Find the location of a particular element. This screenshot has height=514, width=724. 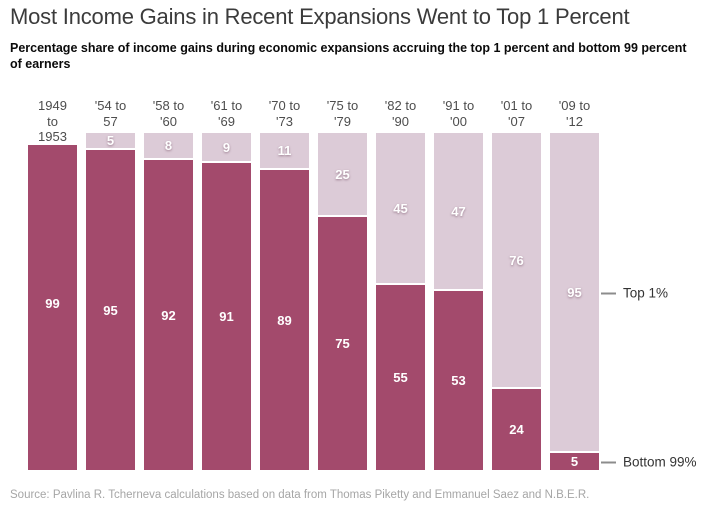

stacked-bar: 11 89 is located at coordinates (284, 301).